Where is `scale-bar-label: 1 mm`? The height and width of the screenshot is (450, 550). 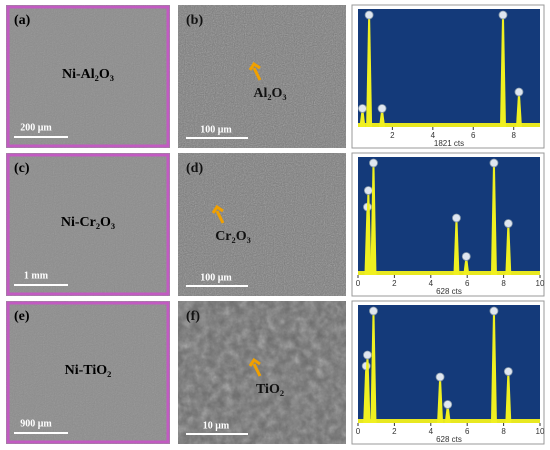
scale-bar-label: 1 mm is located at coordinates (36, 275).